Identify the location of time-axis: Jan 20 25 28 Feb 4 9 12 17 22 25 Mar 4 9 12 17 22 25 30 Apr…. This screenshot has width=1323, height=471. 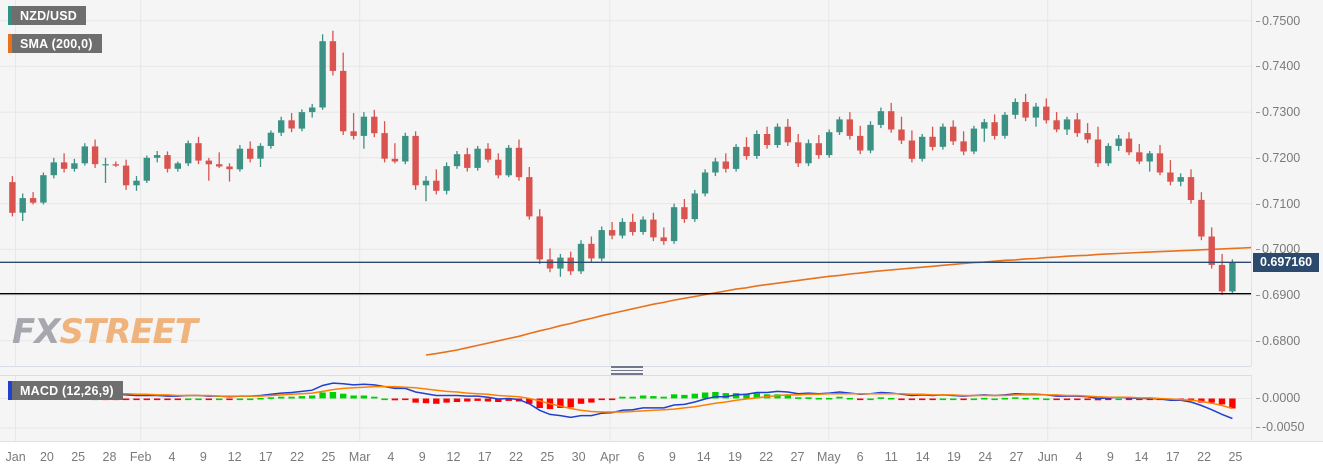
(661, 456).